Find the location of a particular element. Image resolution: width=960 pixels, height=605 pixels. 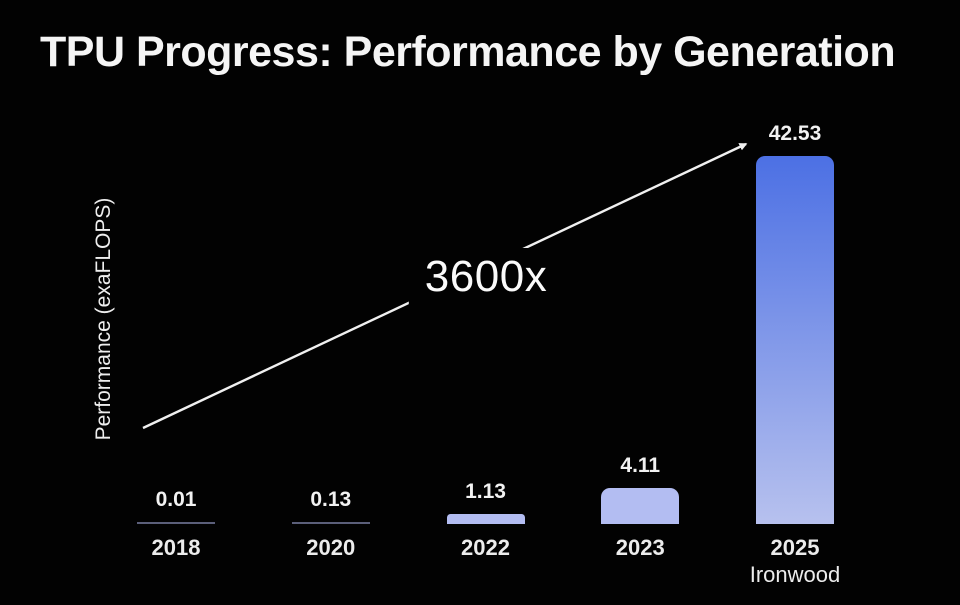

category-label-2025: 2025 is located at coordinates (795, 547).